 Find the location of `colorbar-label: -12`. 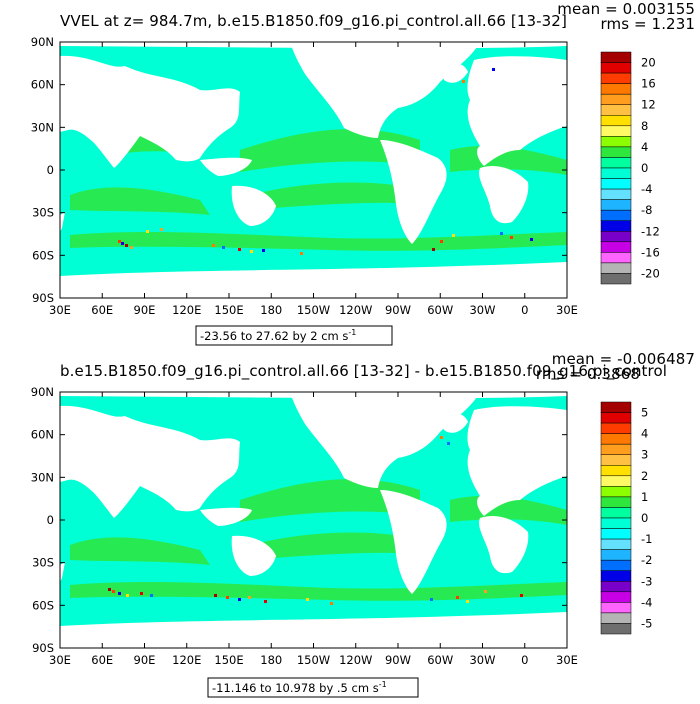

colorbar-label: -12 is located at coordinates (650, 231).